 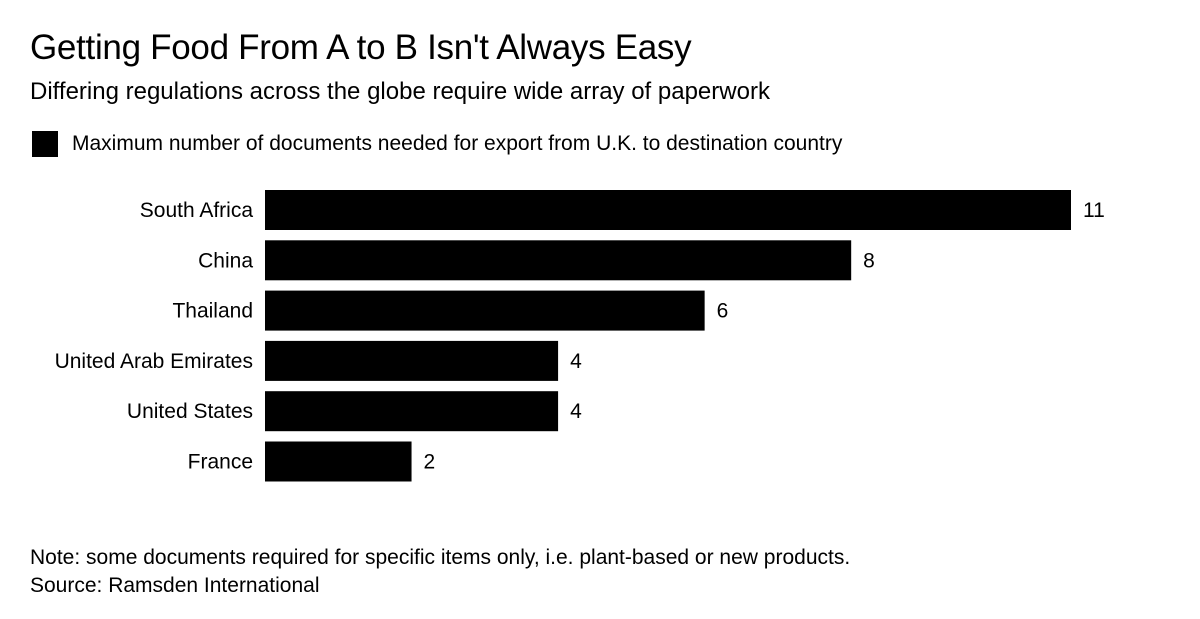 What do you see at coordinates (175, 585) in the screenshot?
I see `chart-source: Source: Ramsden International` at bounding box center [175, 585].